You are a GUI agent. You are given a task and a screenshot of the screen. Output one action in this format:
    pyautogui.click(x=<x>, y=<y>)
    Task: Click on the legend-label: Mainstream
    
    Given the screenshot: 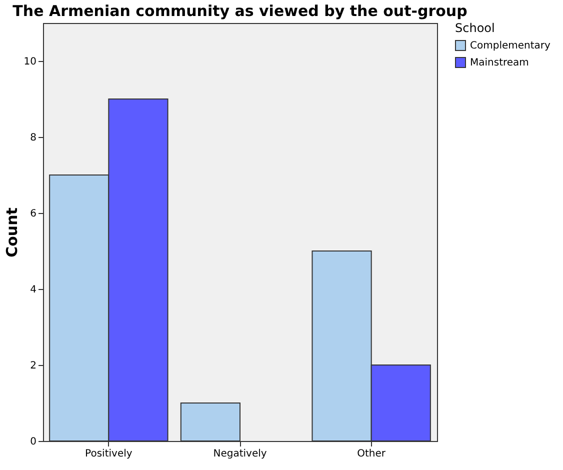 What is the action you would take?
    pyautogui.click(x=499, y=63)
    